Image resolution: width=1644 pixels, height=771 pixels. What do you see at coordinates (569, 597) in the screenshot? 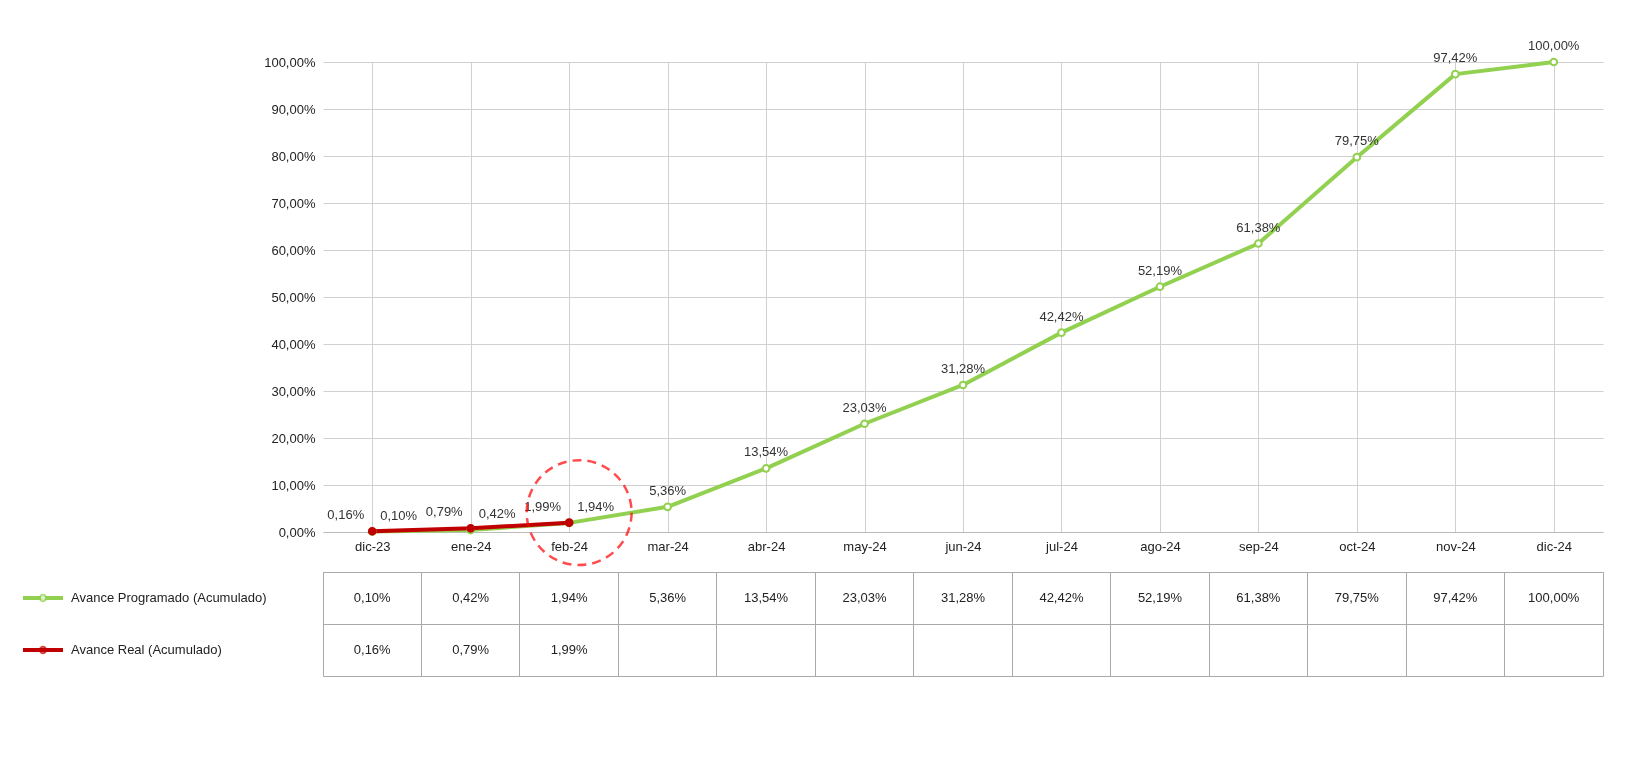
I see `data-label: 1,94%` at bounding box center [569, 597].